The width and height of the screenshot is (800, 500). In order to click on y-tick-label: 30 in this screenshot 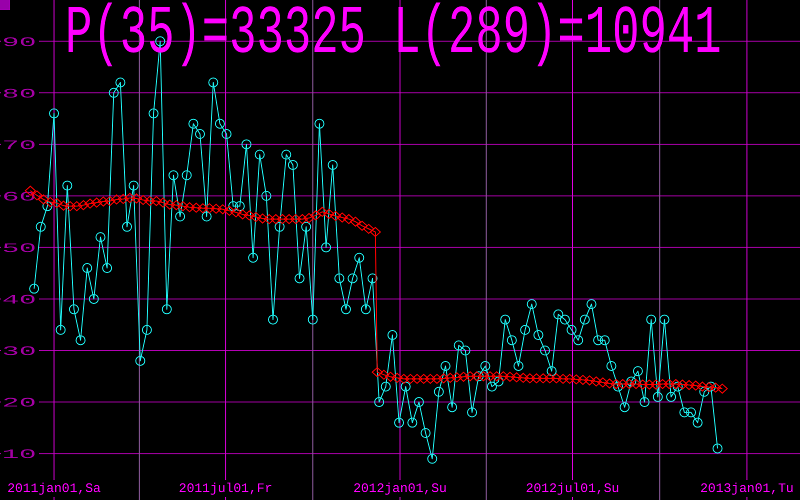, I will do `click(19, 352)`.